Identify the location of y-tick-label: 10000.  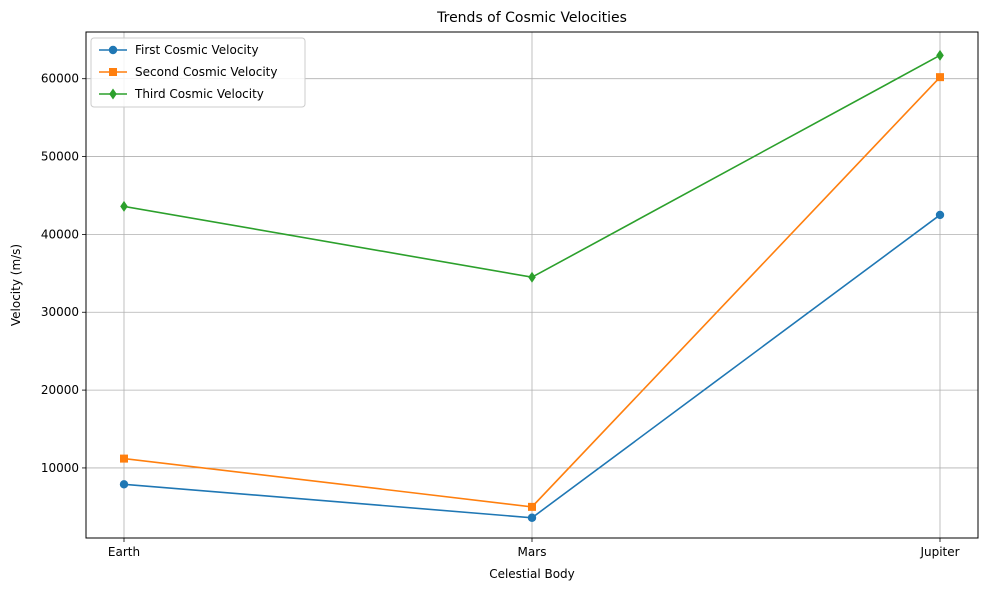
(60, 468).